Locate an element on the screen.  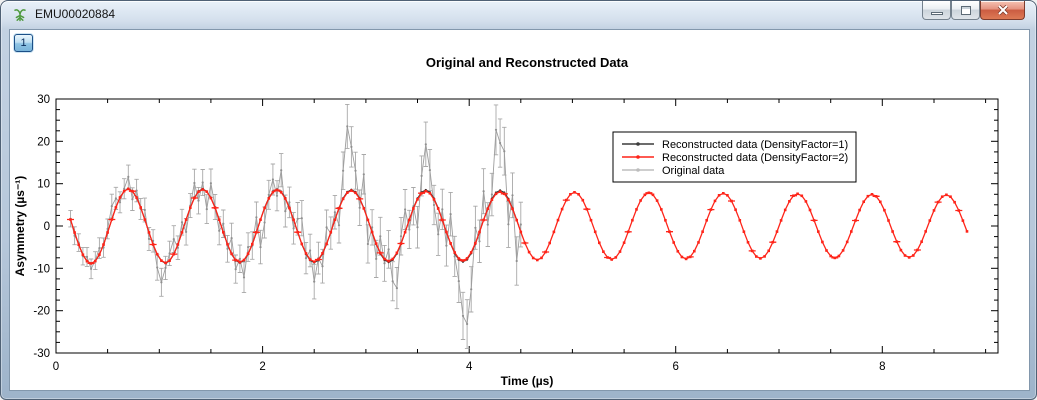
svg-text: -30 is located at coordinates (41, 354).